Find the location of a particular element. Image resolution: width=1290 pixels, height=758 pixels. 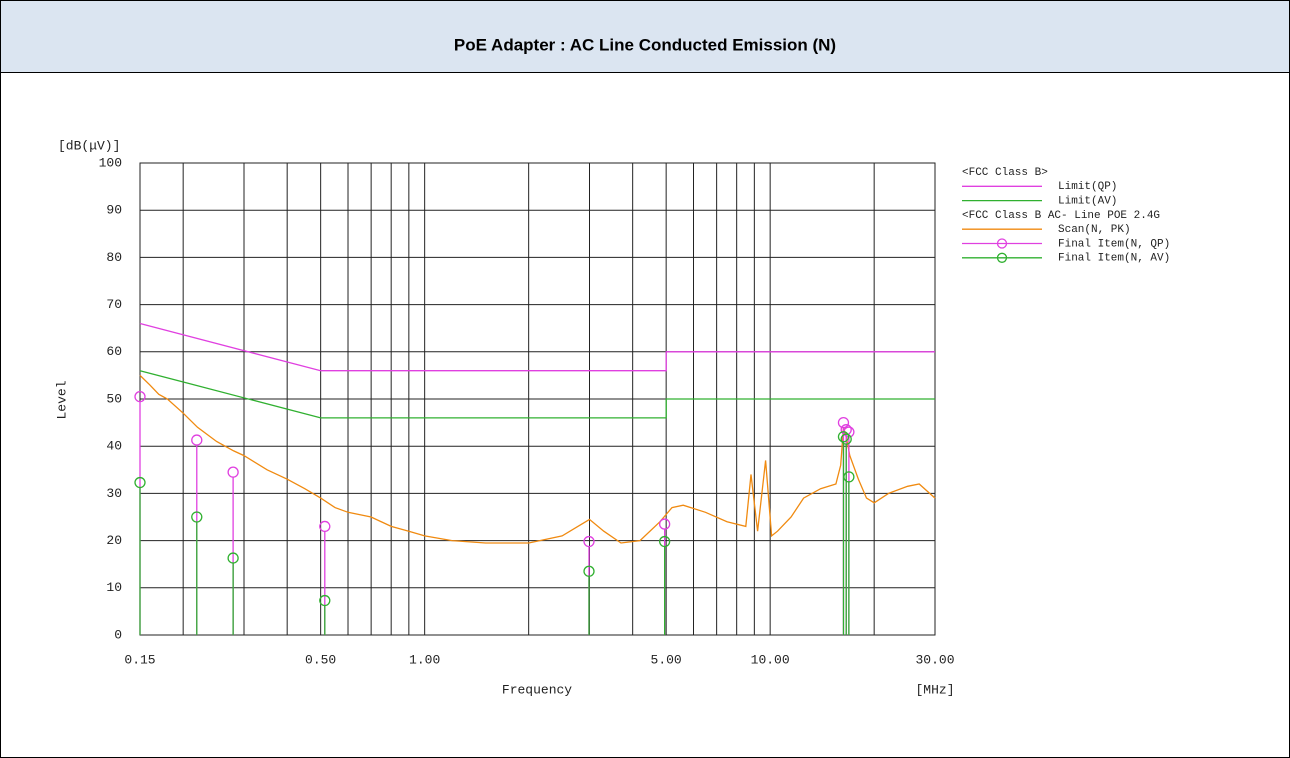

y-tick-label: 10 is located at coordinates (114, 587).